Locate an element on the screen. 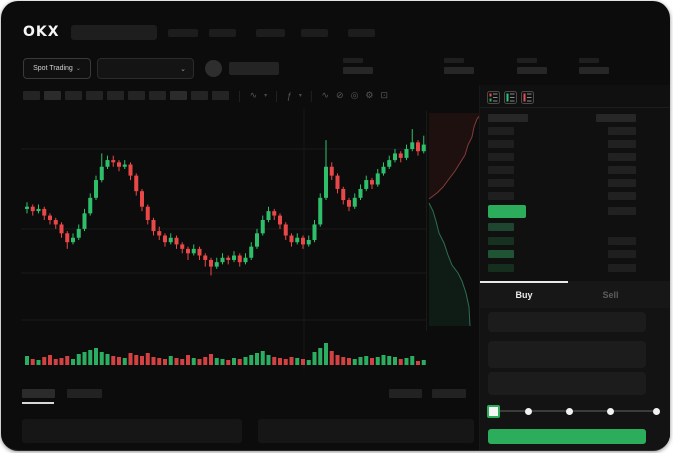 The image size is (673, 453). last-price-badge is located at coordinates (507, 211).